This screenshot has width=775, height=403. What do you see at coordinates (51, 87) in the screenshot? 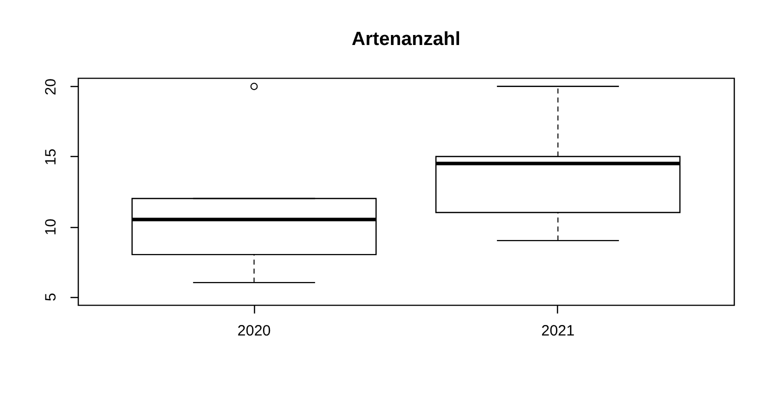
I see `y-tick-label: 20` at bounding box center [51, 87].